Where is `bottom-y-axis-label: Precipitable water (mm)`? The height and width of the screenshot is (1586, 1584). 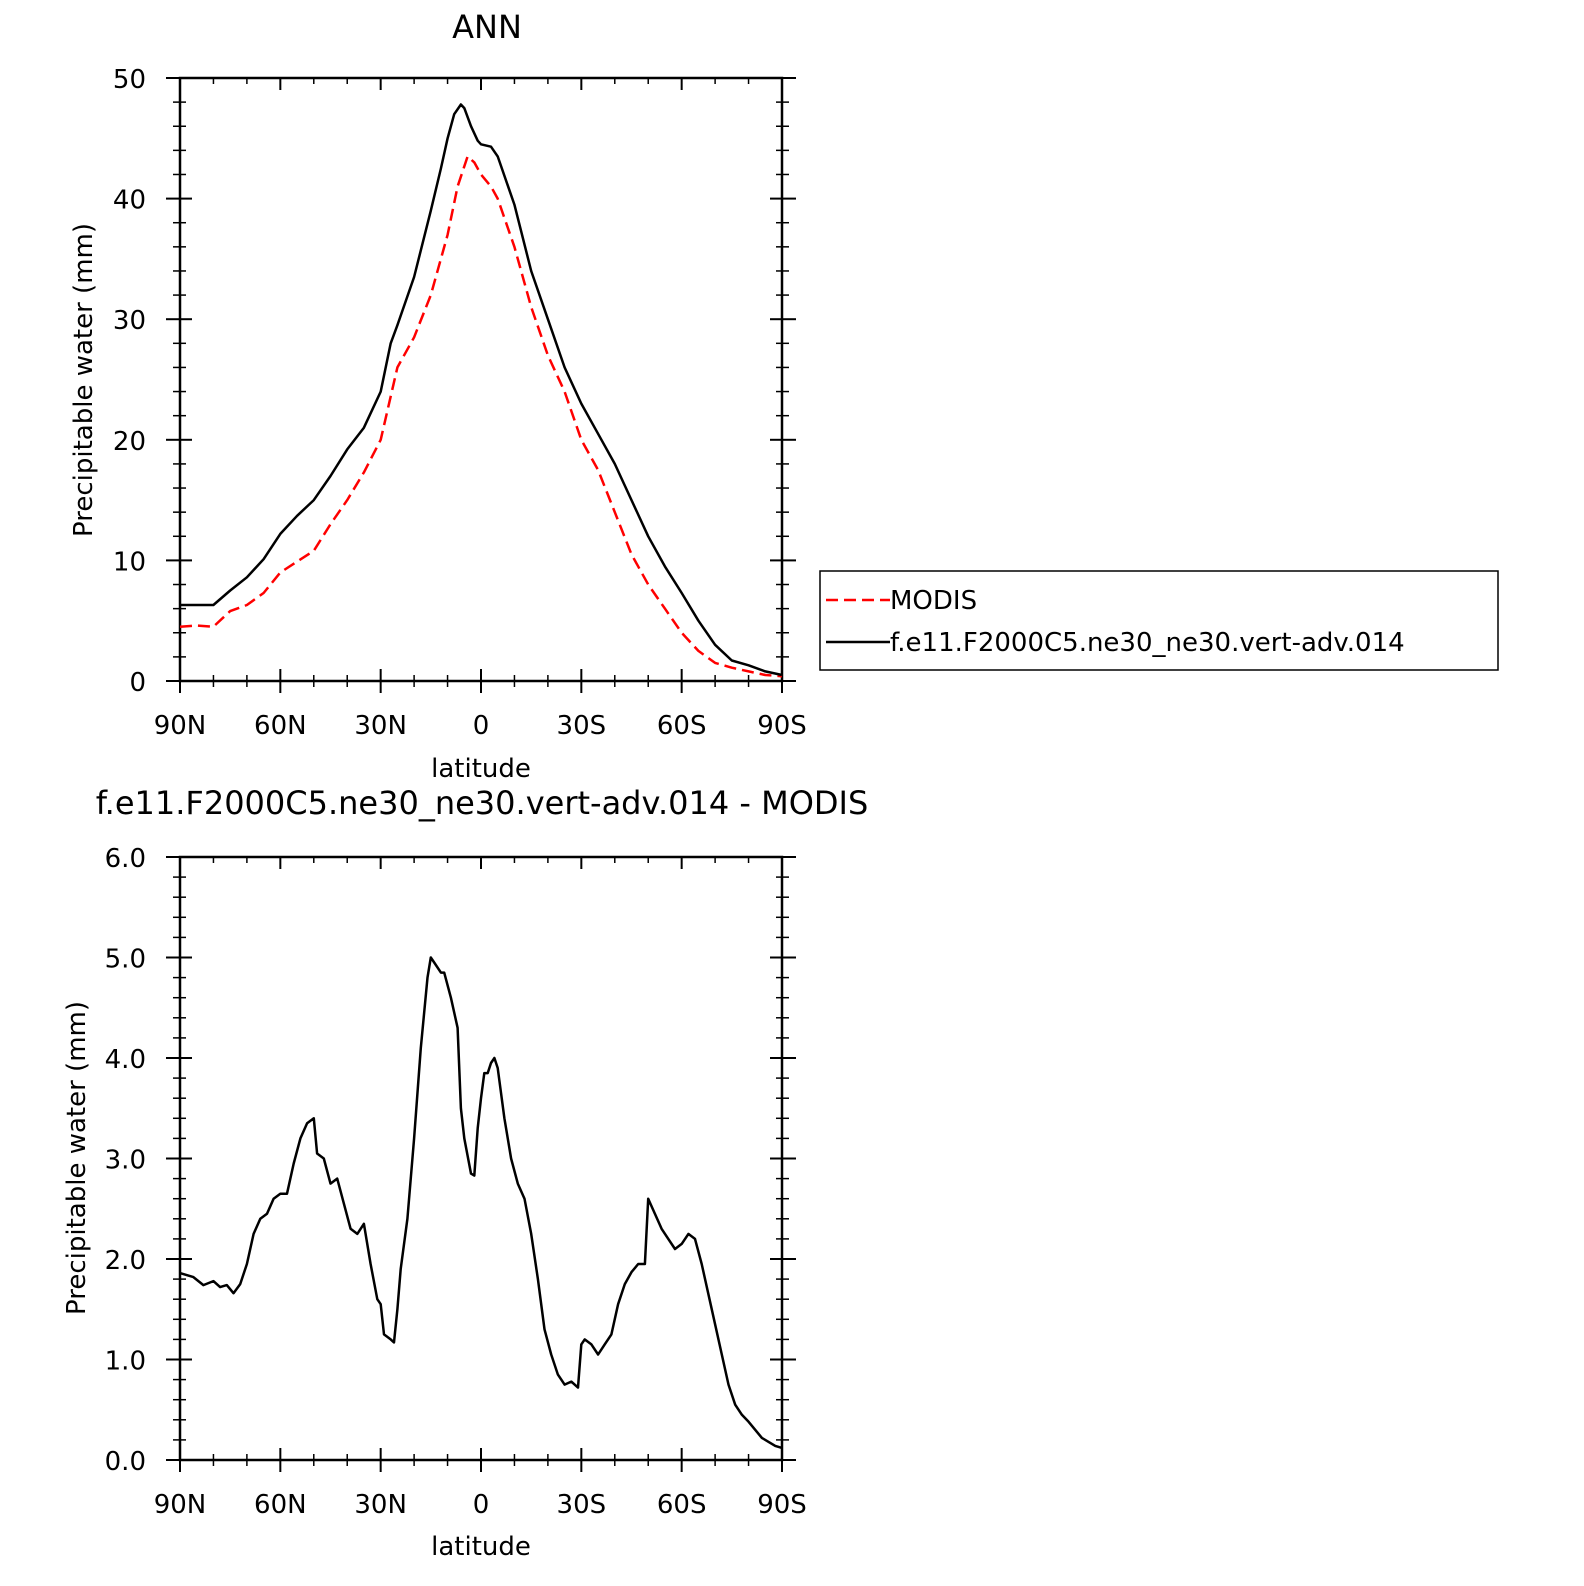
bottom-y-axis-label: Precipitable water (mm) is located at coordinates (77, 1158).